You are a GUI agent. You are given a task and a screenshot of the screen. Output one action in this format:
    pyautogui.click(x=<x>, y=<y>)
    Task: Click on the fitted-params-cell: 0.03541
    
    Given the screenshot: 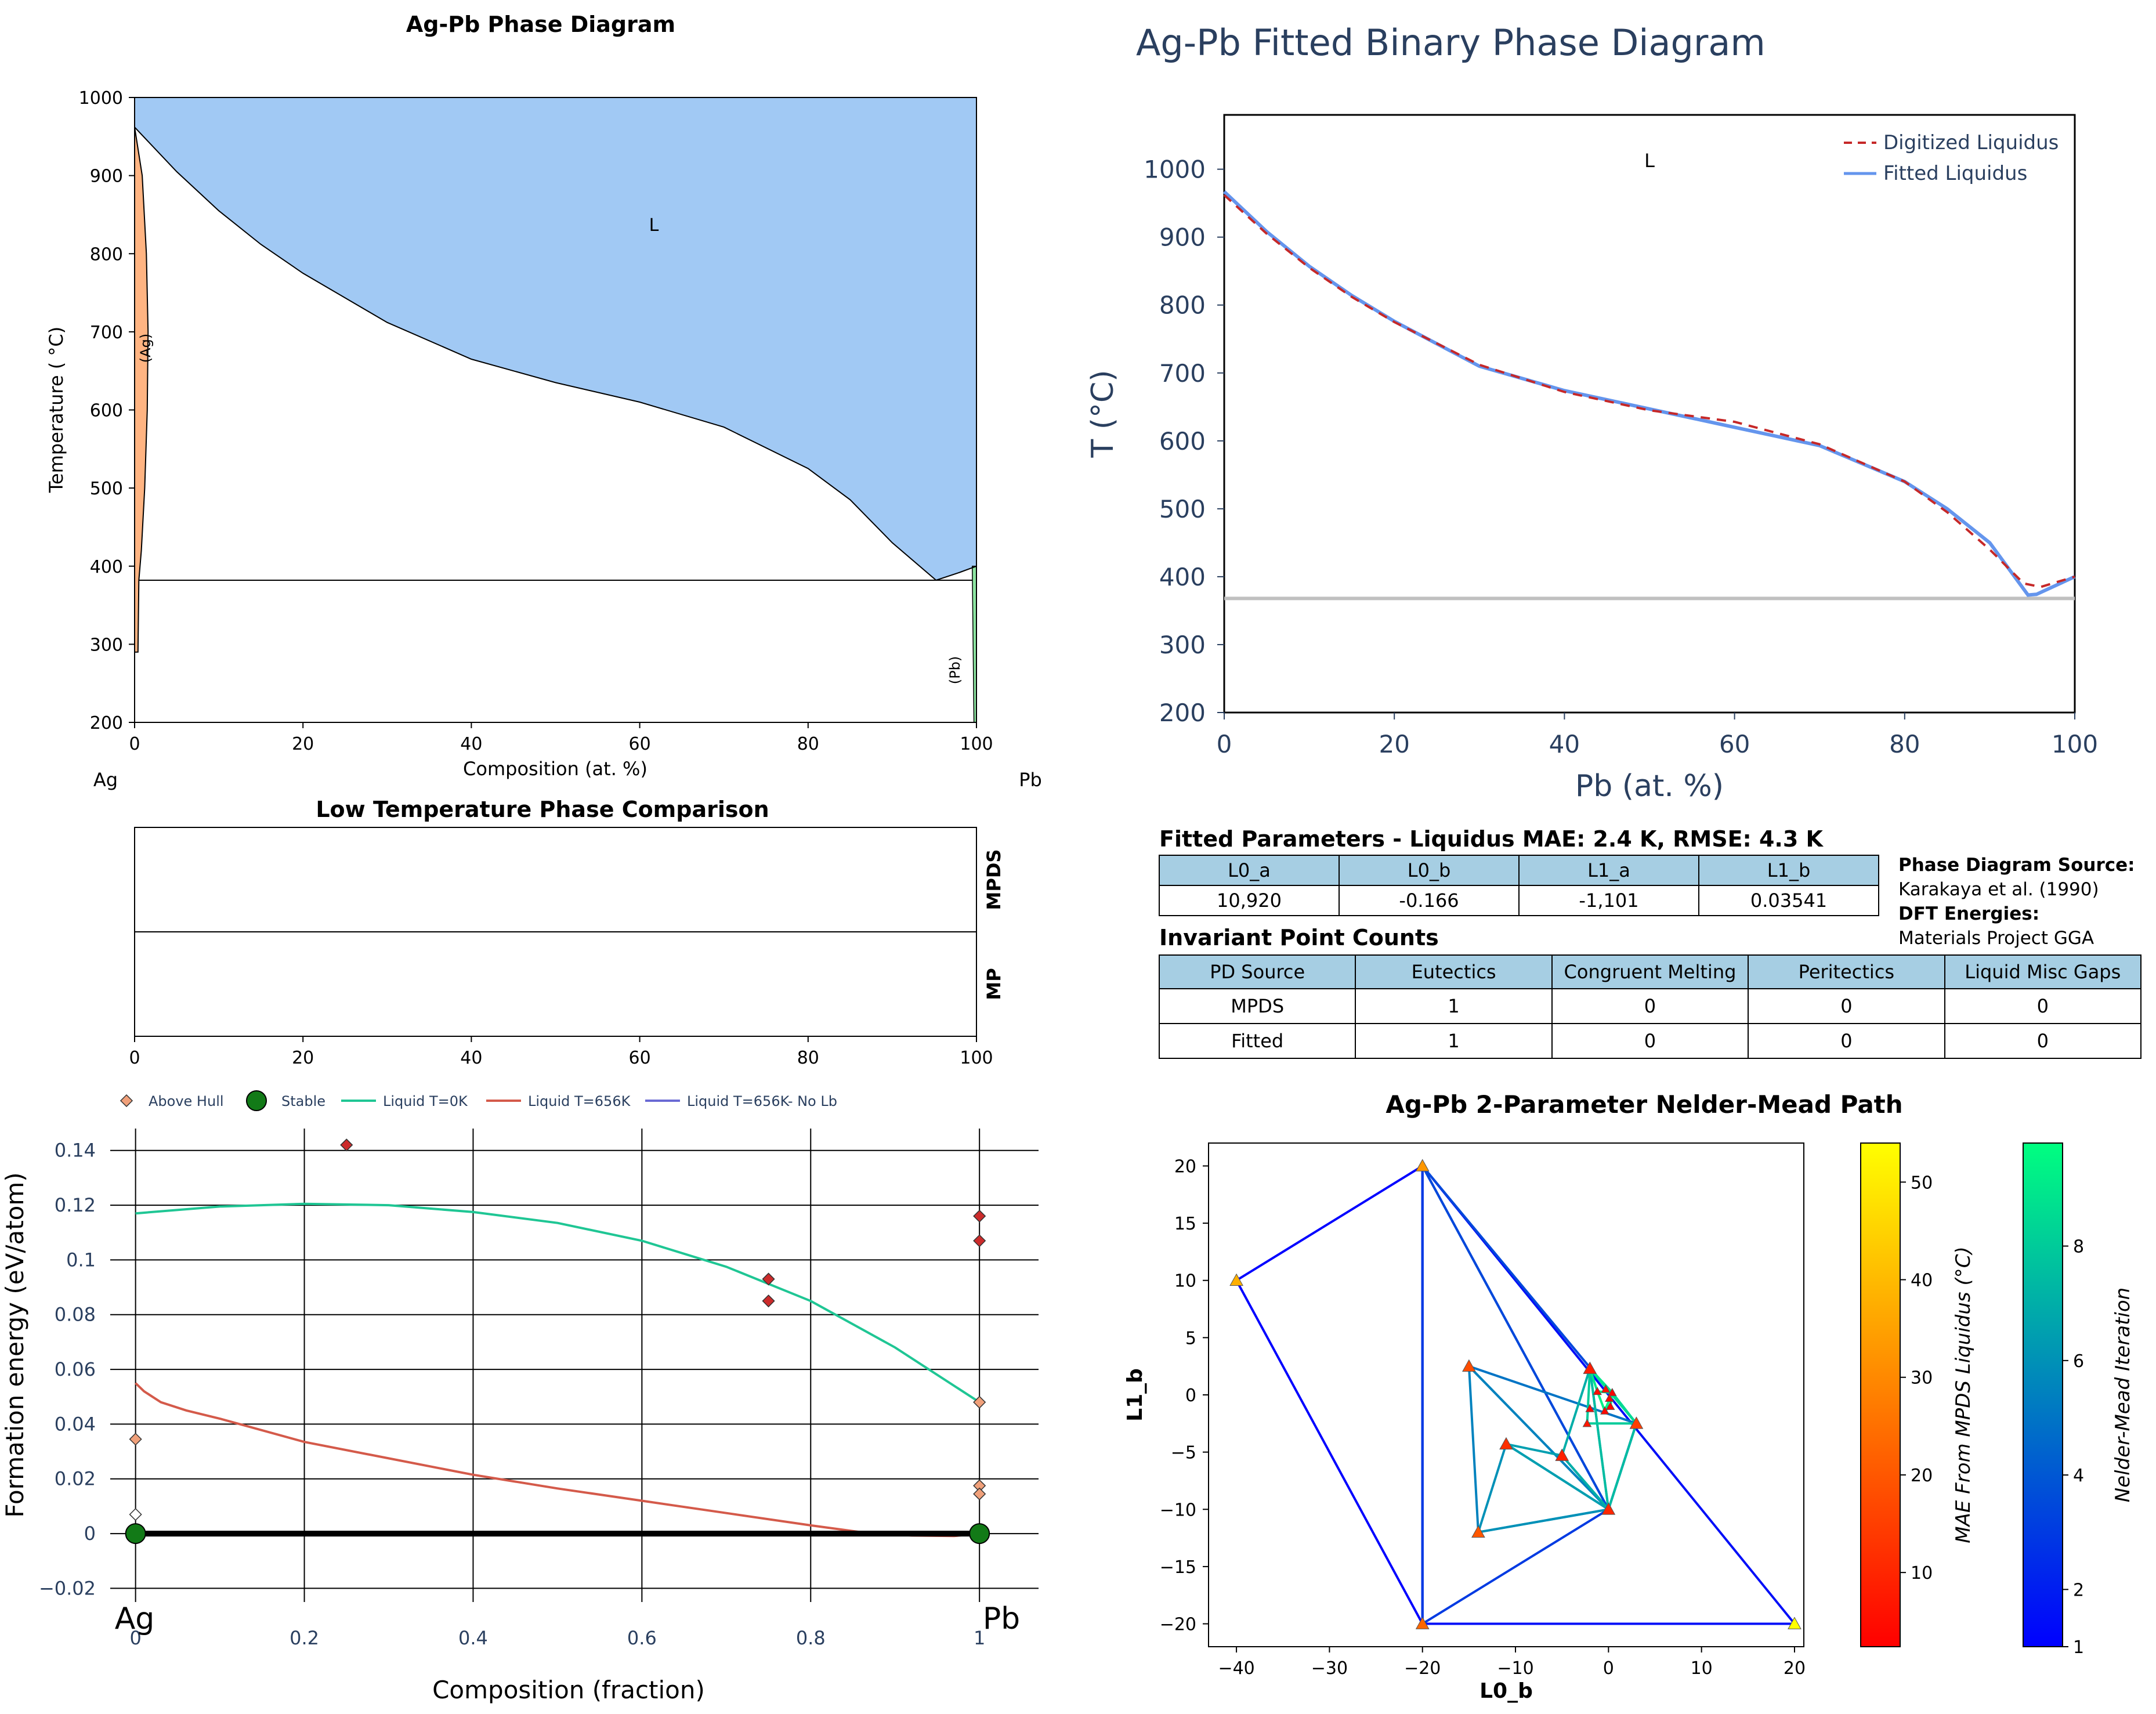 What is the action you would take?
    pyautogui.click(x=1788, y=901)
    